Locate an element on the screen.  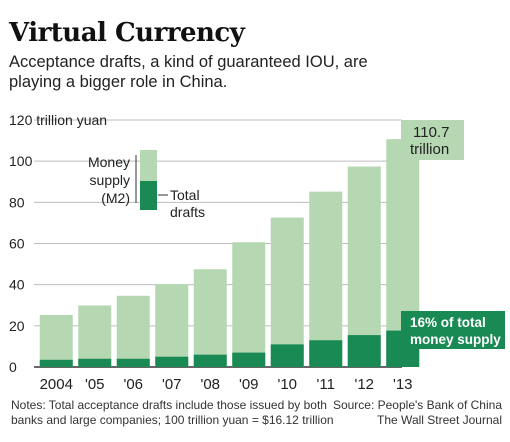
y-tick-label-20: 20 is located at coordinates (17, 326).